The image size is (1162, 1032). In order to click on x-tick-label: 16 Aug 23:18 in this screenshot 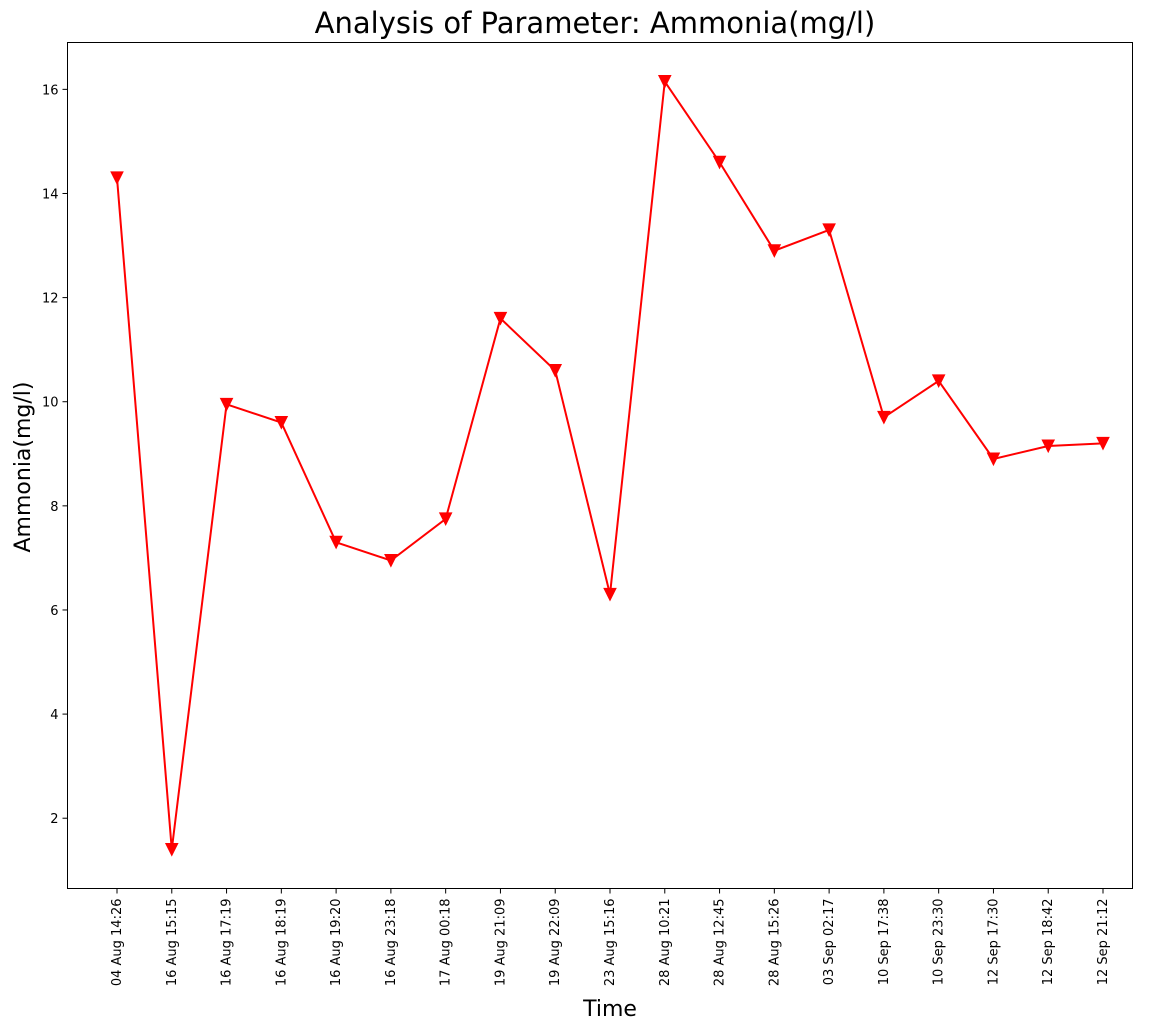, I will do `click(391, 943)`.